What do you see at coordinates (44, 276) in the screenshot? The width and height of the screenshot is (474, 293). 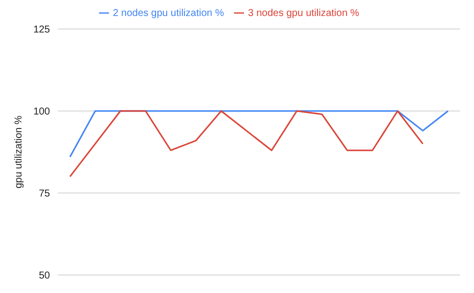 I see `y-tick-label: 50` at bounding box center [44, 276].